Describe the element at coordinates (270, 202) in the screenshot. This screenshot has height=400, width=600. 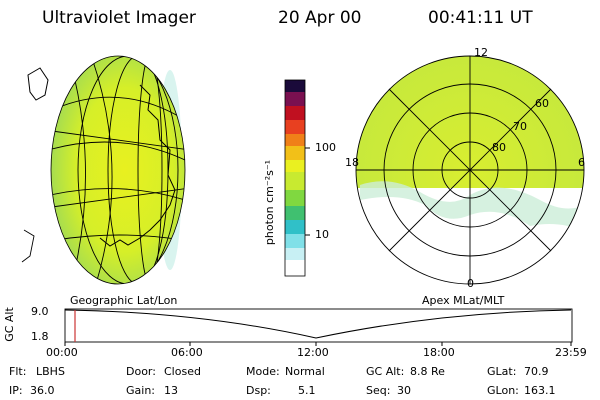
I see `colorbar-units-label: photon cm⁻²s⁻¹` at that location.